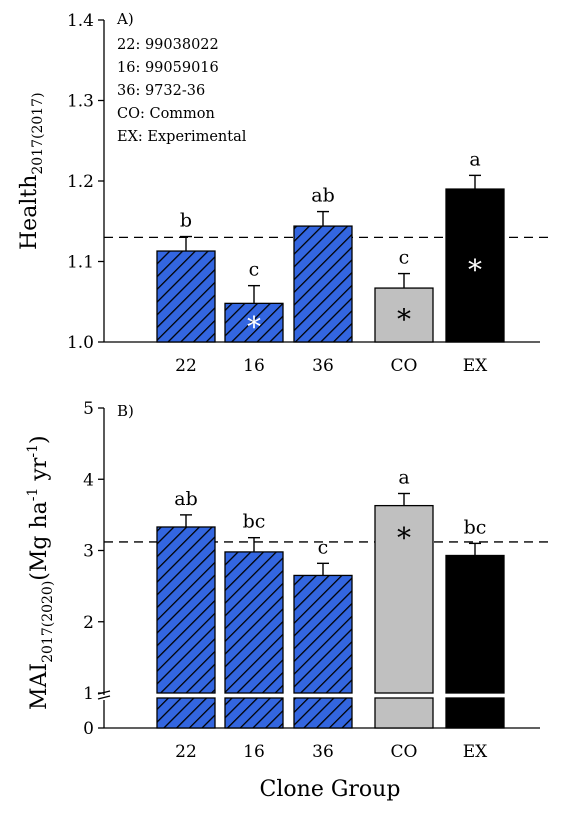 The width and height of the screenshot is (568, 813). Describe the element at coordinates (88, 694) in the screenshot. I see `panel-b-y-tick-label: 1` at that location.